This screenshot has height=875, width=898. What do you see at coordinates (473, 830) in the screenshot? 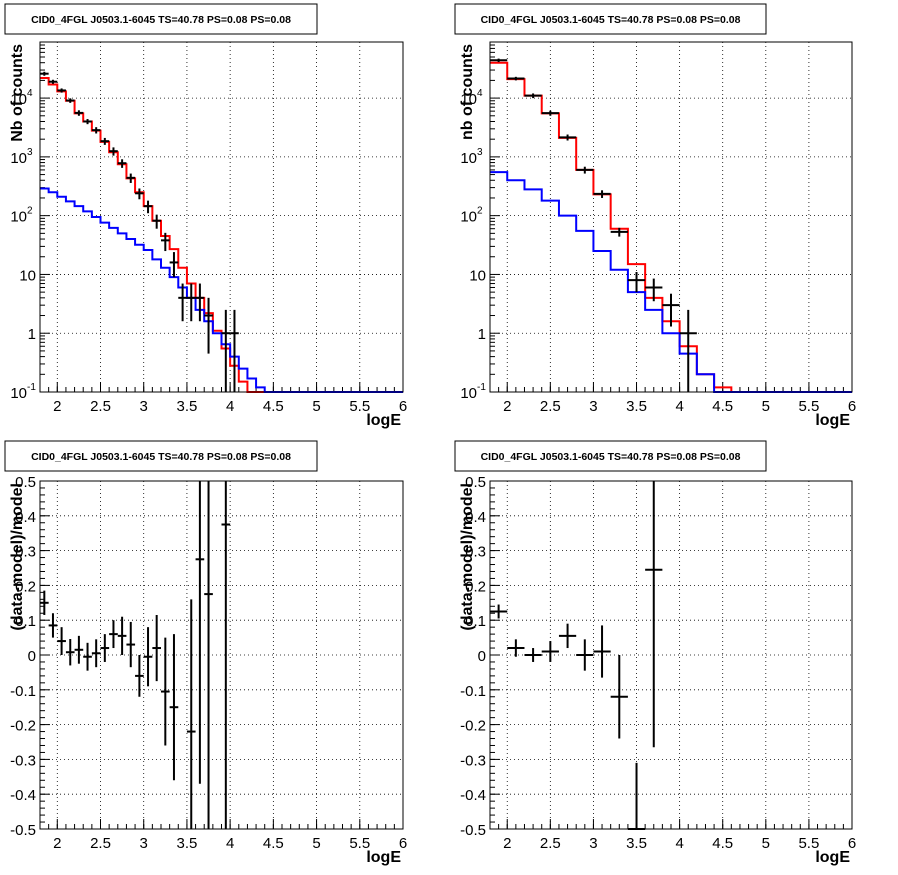
I see `y-tick-label: -0.5` at bounding box center [473, 830].